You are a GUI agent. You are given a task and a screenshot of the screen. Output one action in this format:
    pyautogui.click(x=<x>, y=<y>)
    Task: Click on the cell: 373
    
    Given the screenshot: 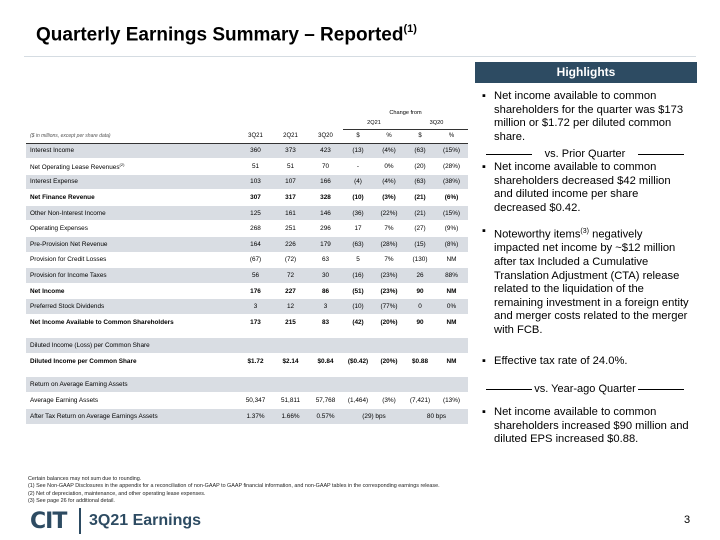 What is the action you would take?
    pyautogui.click(x=290, y=151)
    